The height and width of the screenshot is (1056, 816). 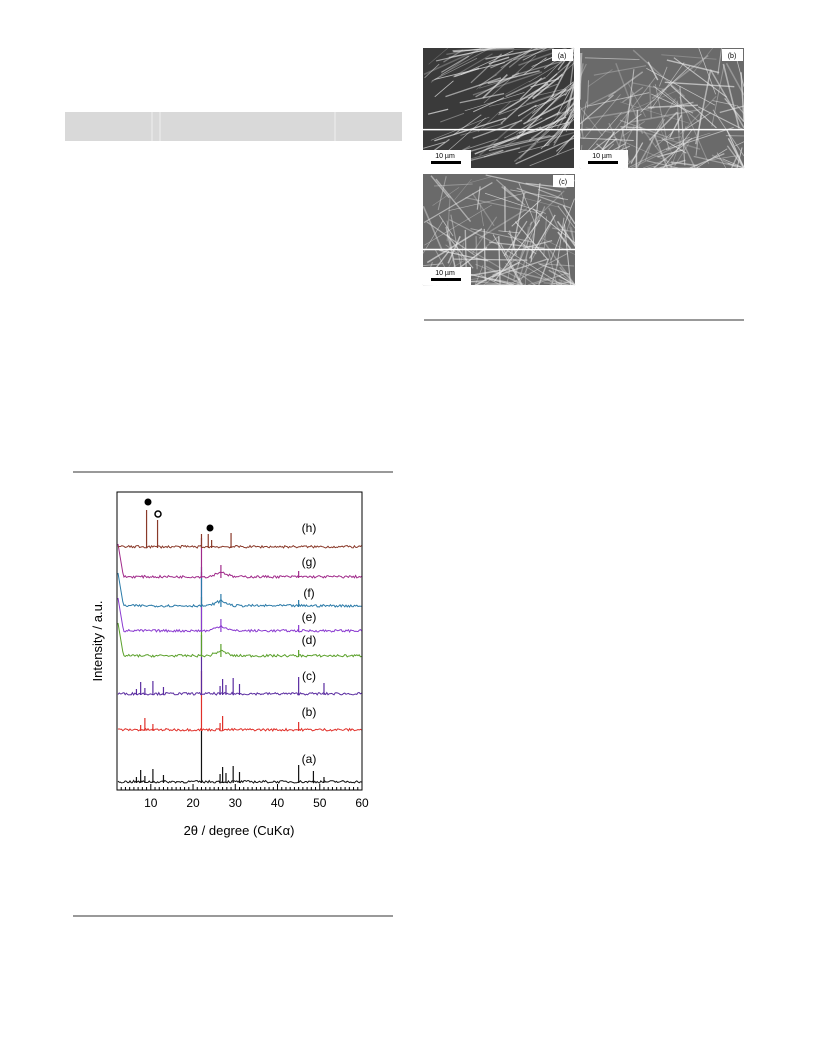 What do you see at coordinates (309, 562) in the screenshot?
I see `series-label: (g)` at bounding box center [309, 562].